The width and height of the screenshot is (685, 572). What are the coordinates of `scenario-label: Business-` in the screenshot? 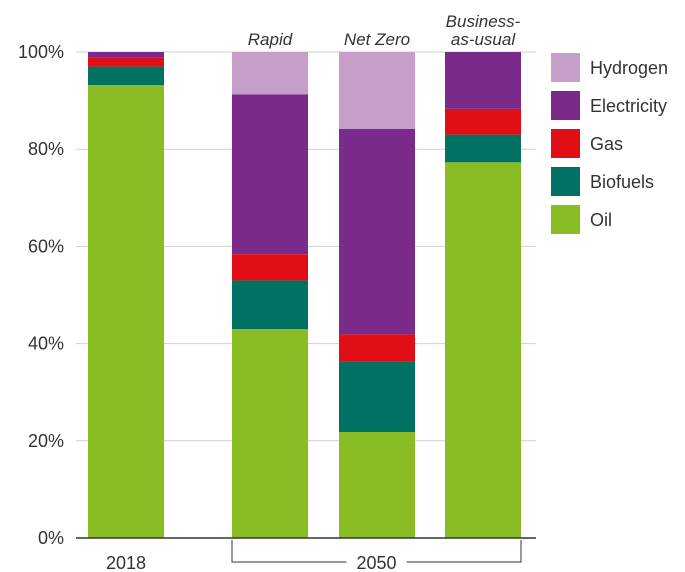 It's located at (483, 21).